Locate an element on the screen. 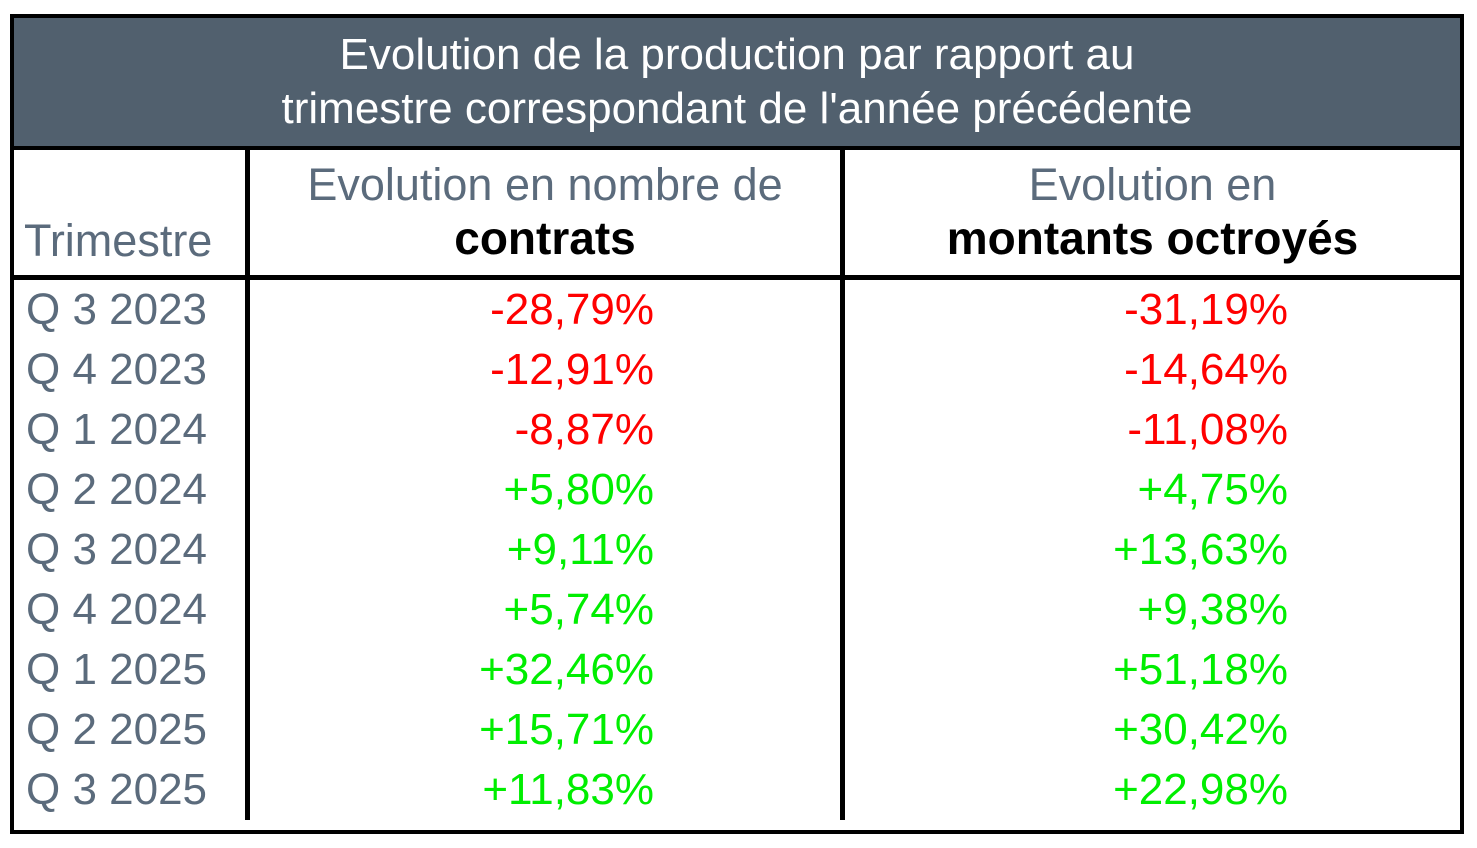 This screenshot has height=848, width=1477. amounts-value: +30,42% is located at coordinates (1150, 730).